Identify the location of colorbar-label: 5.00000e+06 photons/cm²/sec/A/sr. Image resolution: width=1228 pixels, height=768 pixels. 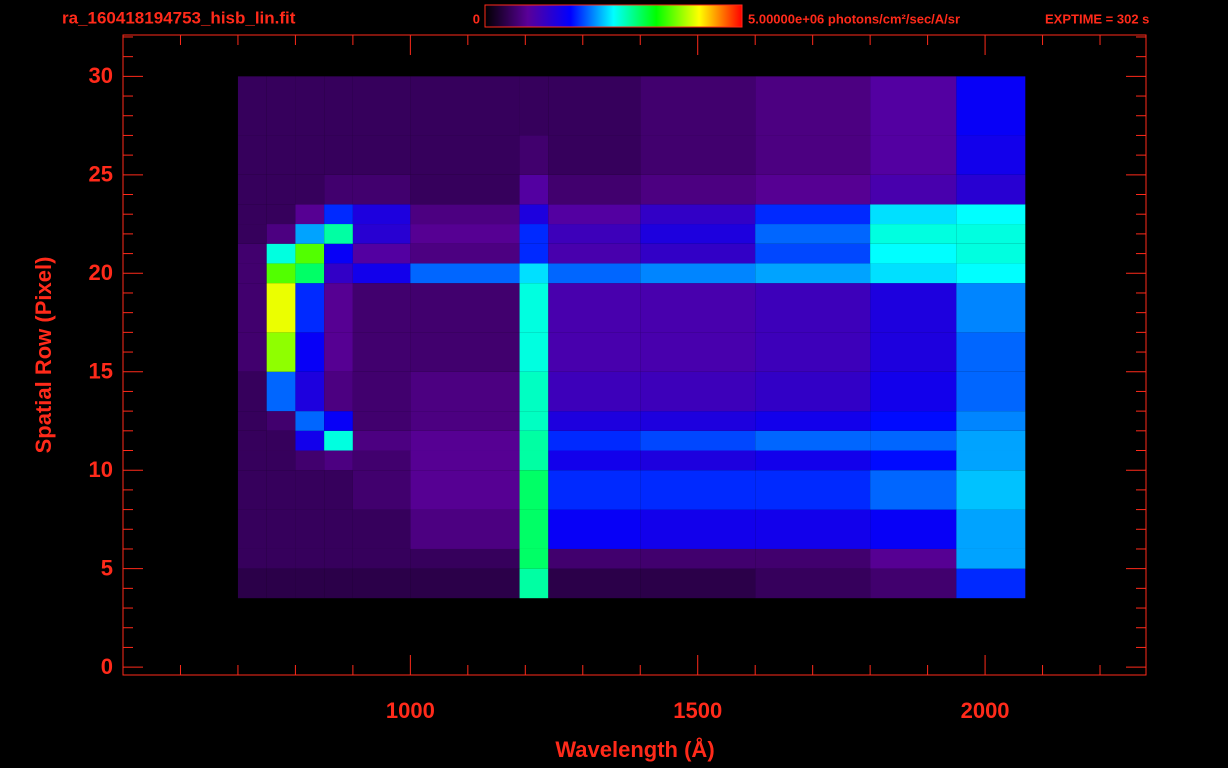
(854, 18).